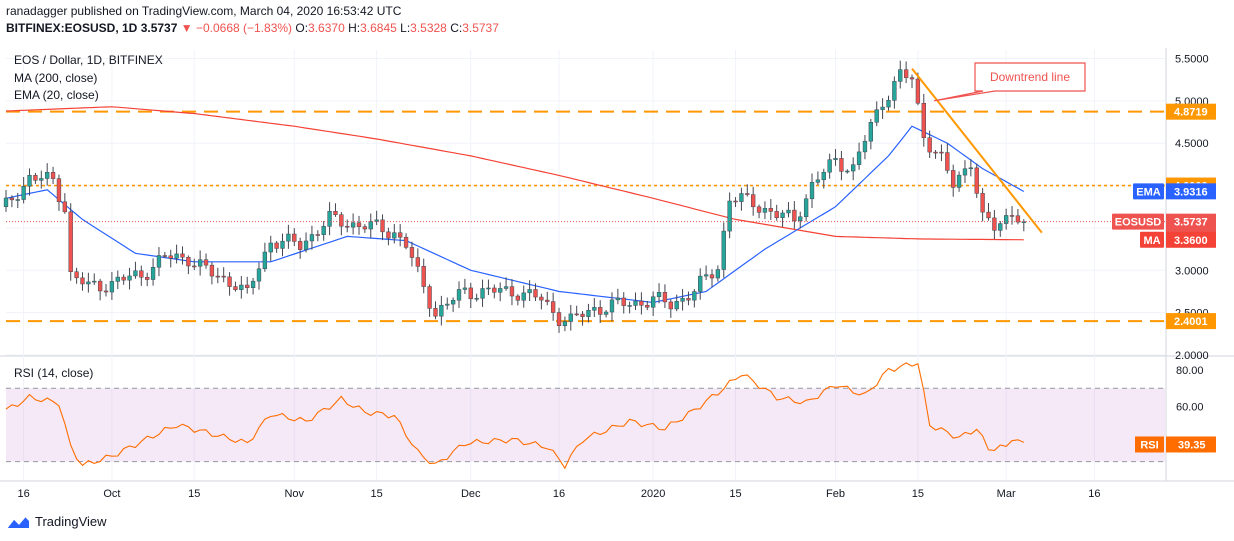 The height and width of the screenshot is (541, 1234). What do you see at coordinates (56, 95) in the screenshot?
I see `legend-ema: EMA (20, close)` at bounding box center [56, 95].